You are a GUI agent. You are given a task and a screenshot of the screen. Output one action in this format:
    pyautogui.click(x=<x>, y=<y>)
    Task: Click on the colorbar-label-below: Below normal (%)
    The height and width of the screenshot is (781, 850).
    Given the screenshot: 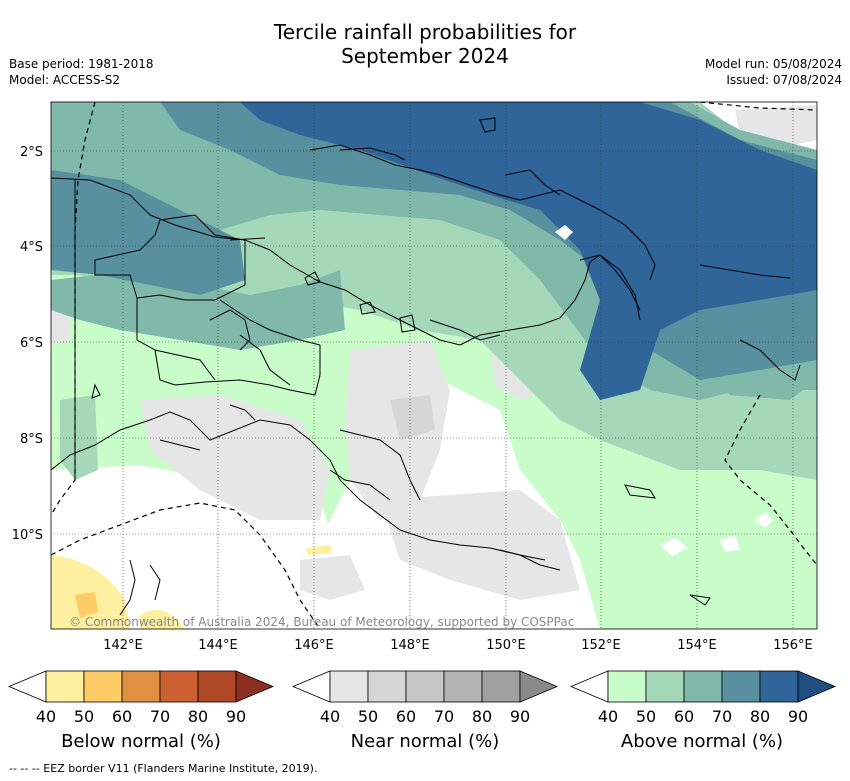 What is the action you would take?
    pyautogui.click(x=141, y=741)
    